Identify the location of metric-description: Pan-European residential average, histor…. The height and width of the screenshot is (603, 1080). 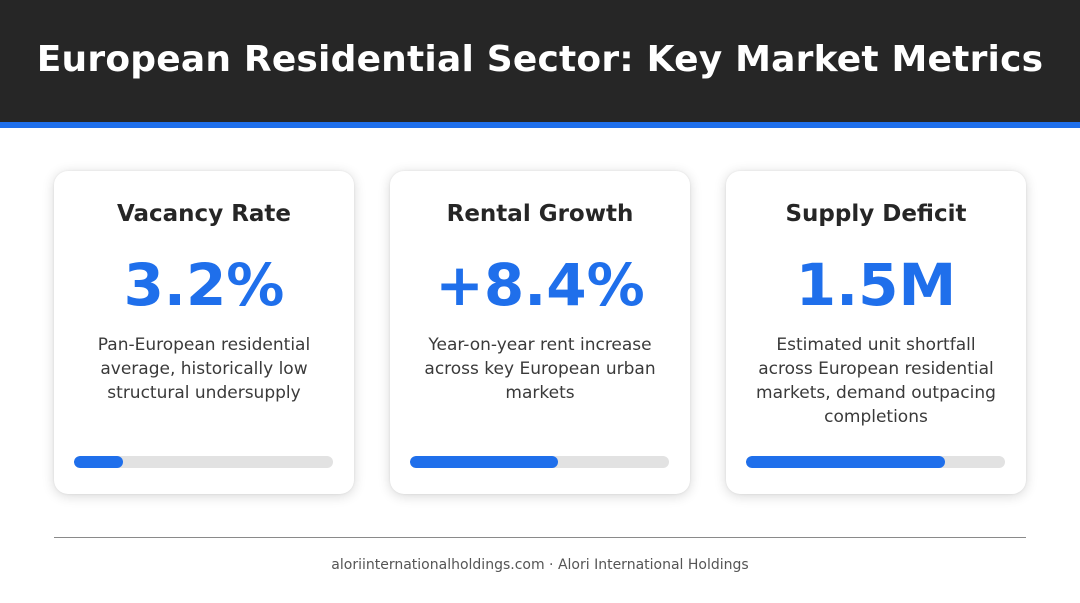
(204, 369).